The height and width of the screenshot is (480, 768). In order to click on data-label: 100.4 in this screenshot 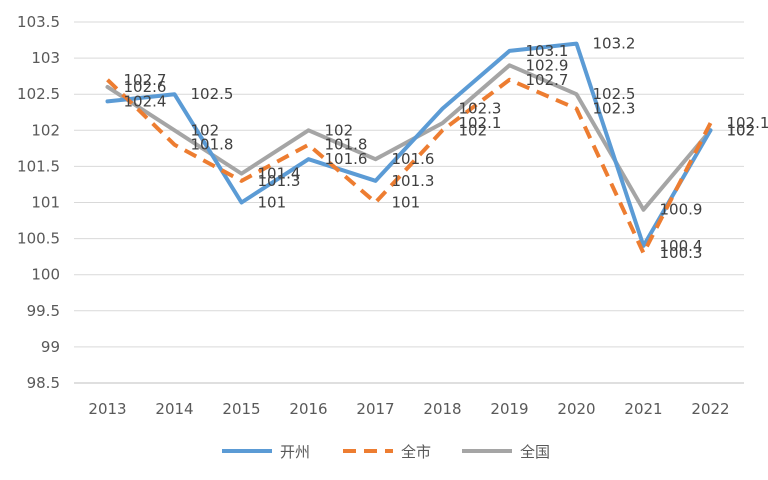, I will do `click(681, 246)`.